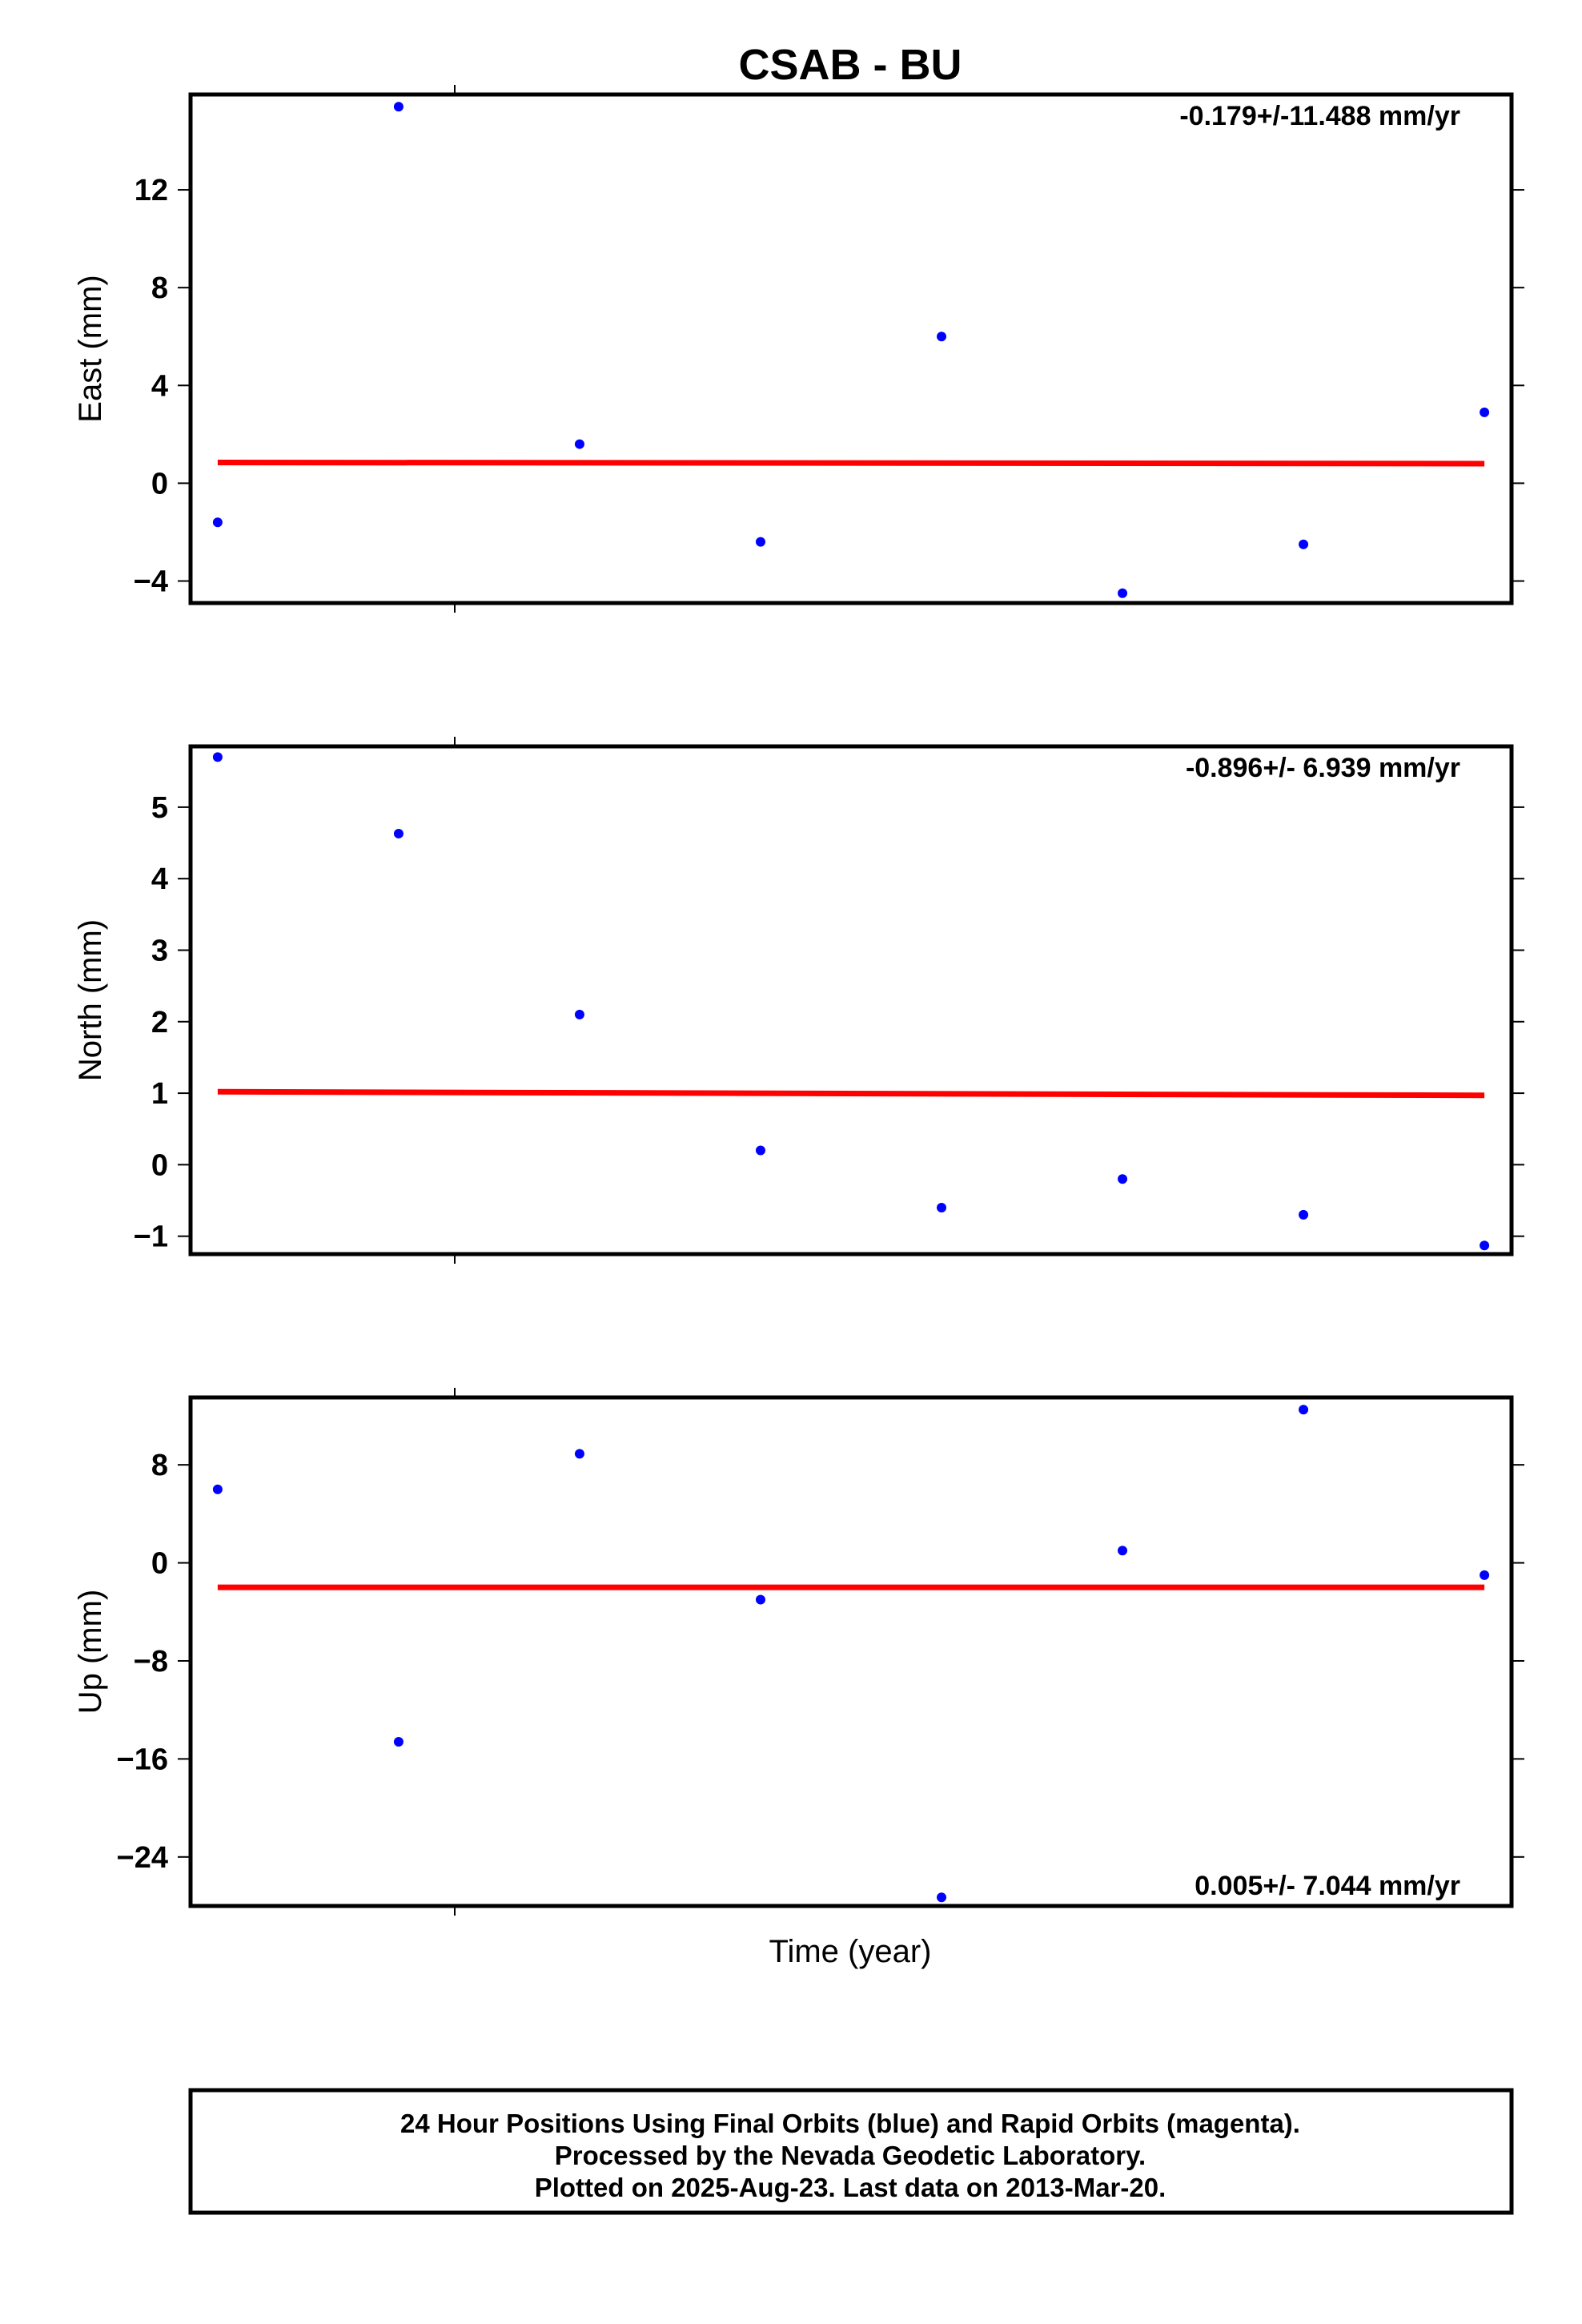 Image resolution: width=1582 pixels, height=2324 pixels. I want to click on footer-box, so click(851, 2151).